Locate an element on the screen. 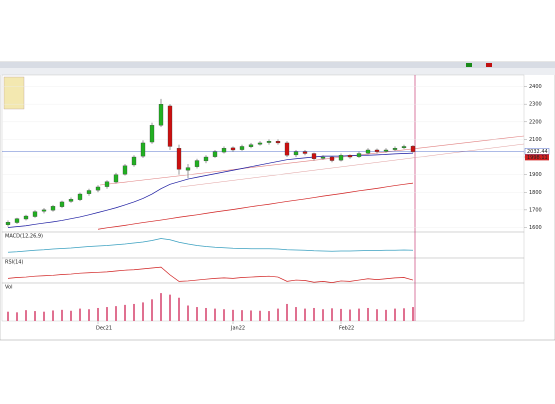 The width and height of the screenshot is (555, 404). macd-line is located at coordinates (210, 245).